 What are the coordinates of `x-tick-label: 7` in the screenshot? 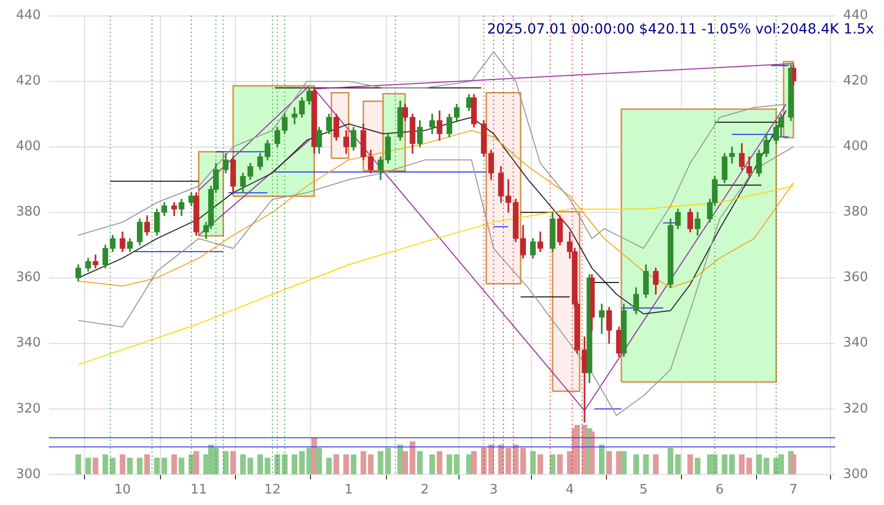 It's located at (793, 490).